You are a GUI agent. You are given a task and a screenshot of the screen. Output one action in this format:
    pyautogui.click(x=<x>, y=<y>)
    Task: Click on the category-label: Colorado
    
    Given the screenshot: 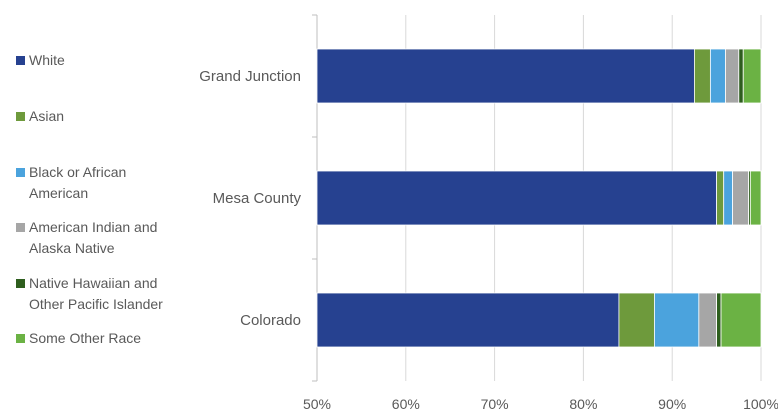 What is the action you would take?
    pyautogui.click(x=270, y=320)
    